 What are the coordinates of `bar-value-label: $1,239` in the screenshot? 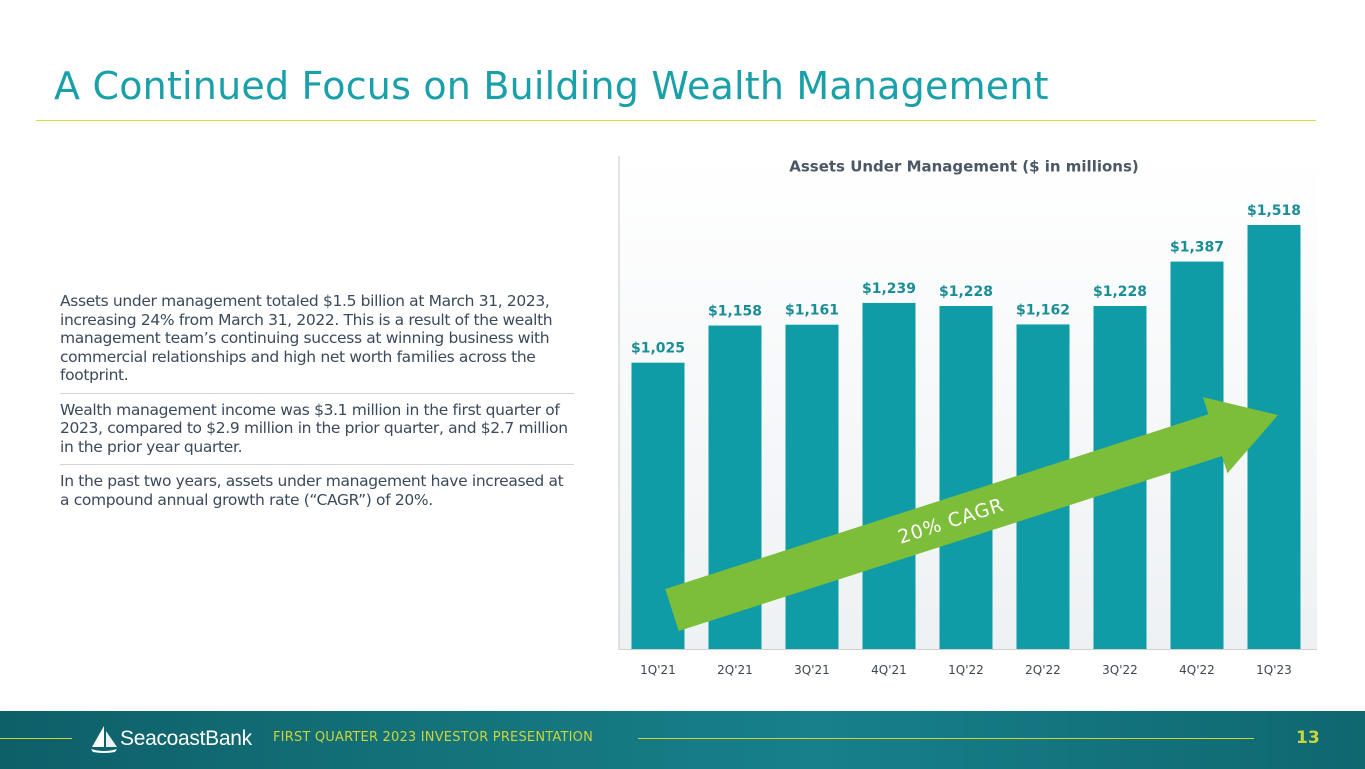 It's located at (889, 289).